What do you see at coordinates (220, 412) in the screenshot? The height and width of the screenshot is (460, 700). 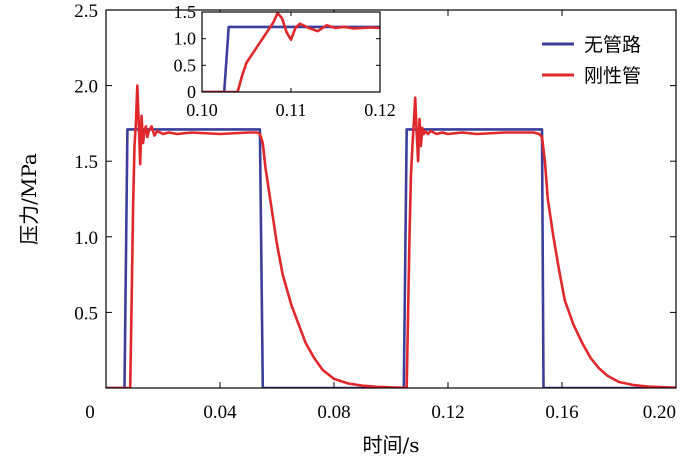 I see `x-tick-label: 0.04` at bounding box center [220, 412].